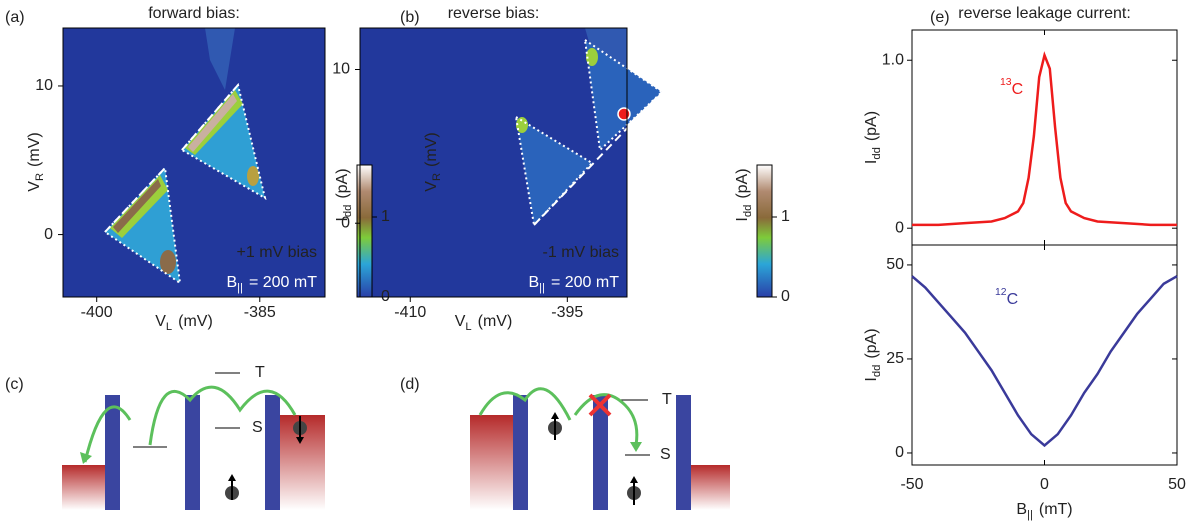  What do you see at coordinates (1001, 292) in the screenshot?
I see `label-part: 12` at bounding box center [1001, 292].